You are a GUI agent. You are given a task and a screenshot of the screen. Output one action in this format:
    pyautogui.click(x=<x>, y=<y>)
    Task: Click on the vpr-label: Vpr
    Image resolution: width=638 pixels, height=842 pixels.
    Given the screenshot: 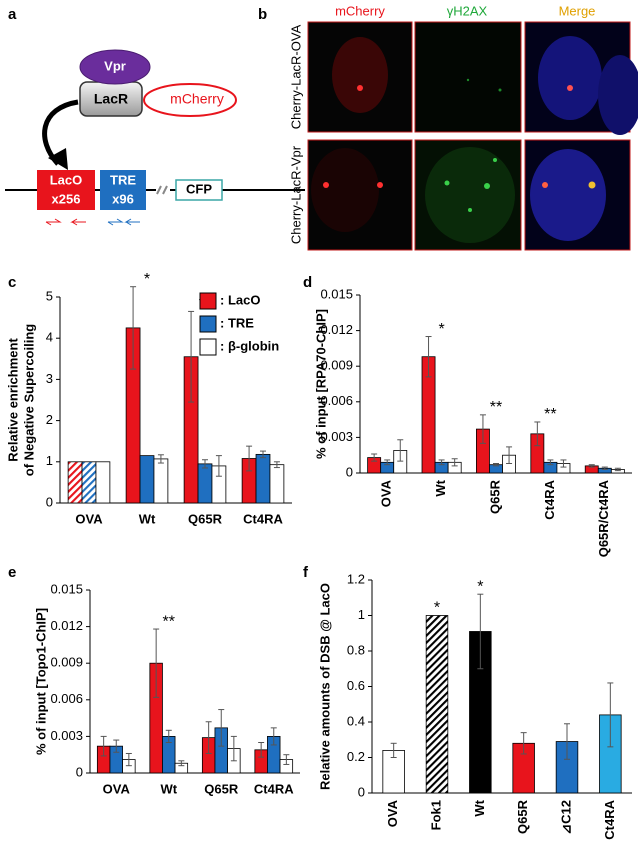 What is the action you would take?
    pyautogui.click(x=115, y=65)
    